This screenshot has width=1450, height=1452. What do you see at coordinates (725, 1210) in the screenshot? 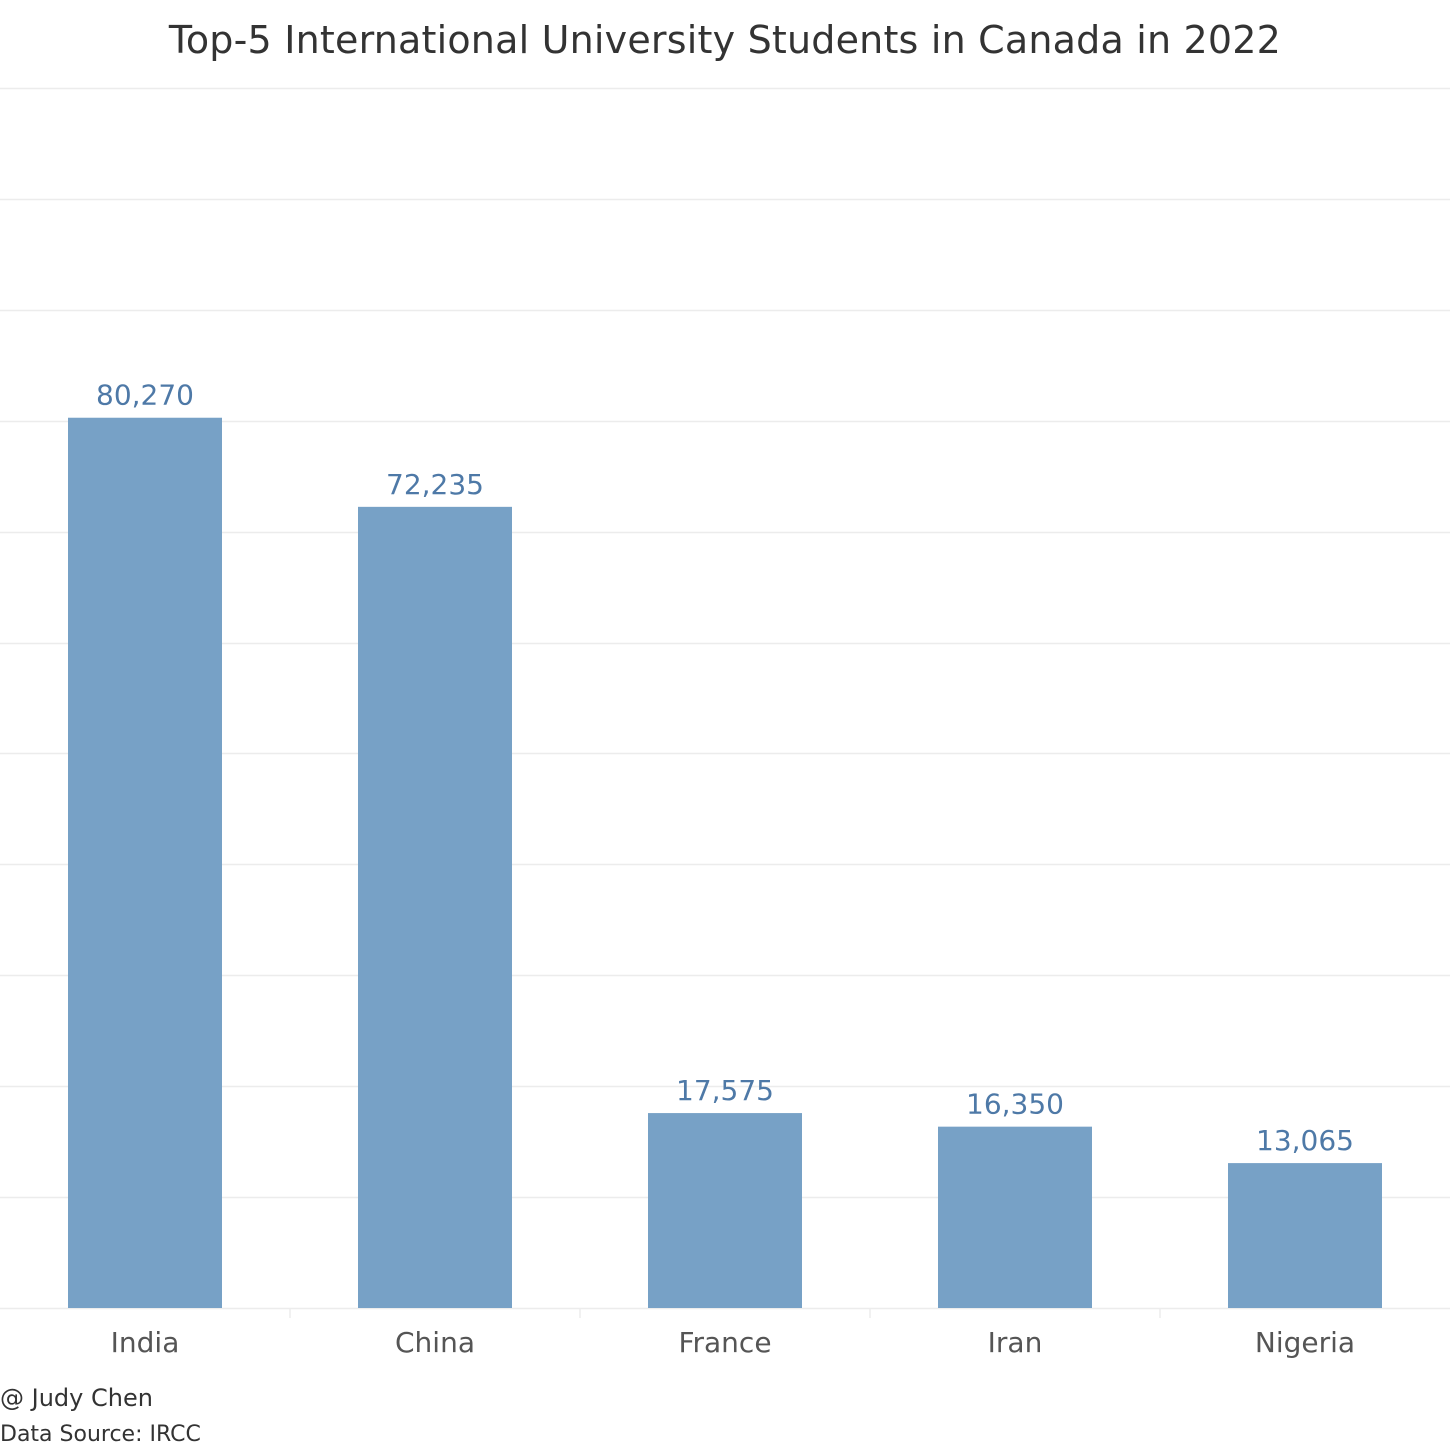
I see `bar-france` at bounding box center [725, 1210].